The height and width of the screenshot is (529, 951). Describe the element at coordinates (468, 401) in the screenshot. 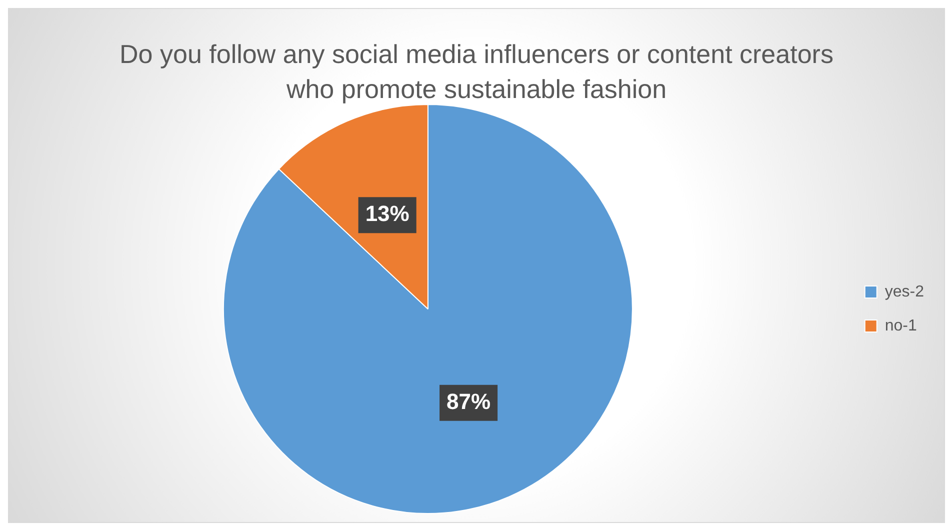

I see `data-label: 87%` at that location.